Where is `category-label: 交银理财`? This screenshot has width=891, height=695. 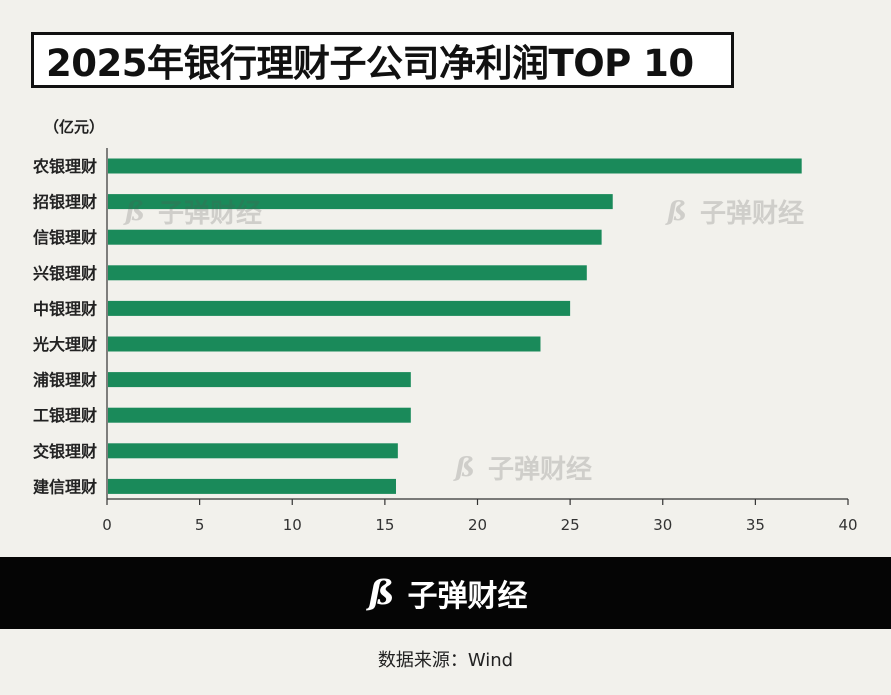 category-label: 交银理财 is located at coordinates (65, 451).